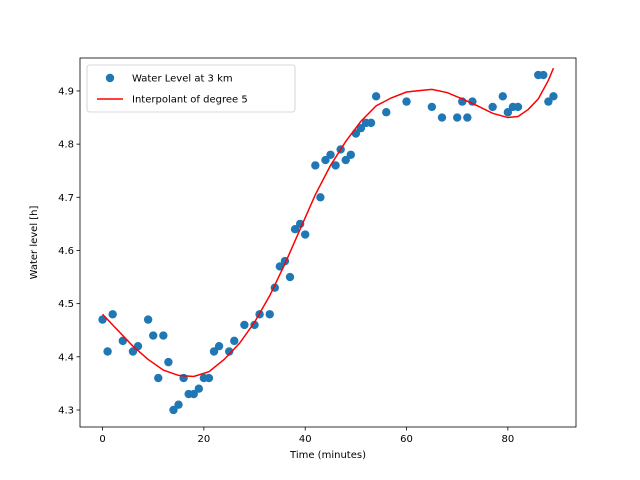 The height and width of the screenshot is (480, 640). What do you see at coordinates (102, 439) in the screenshot?
I see `x-tick-label: 0` at bounding box center [102, 439].